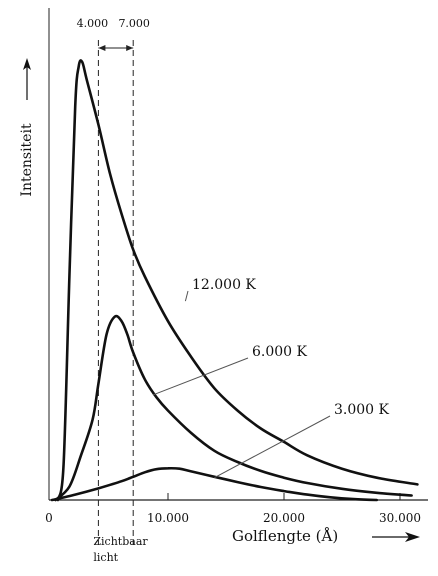 The image size is (438, 576). What do you see at coordinates (224, 285) in the screenshot?
I see `series-label: 12.000 K` at bounding box center [224, 285].